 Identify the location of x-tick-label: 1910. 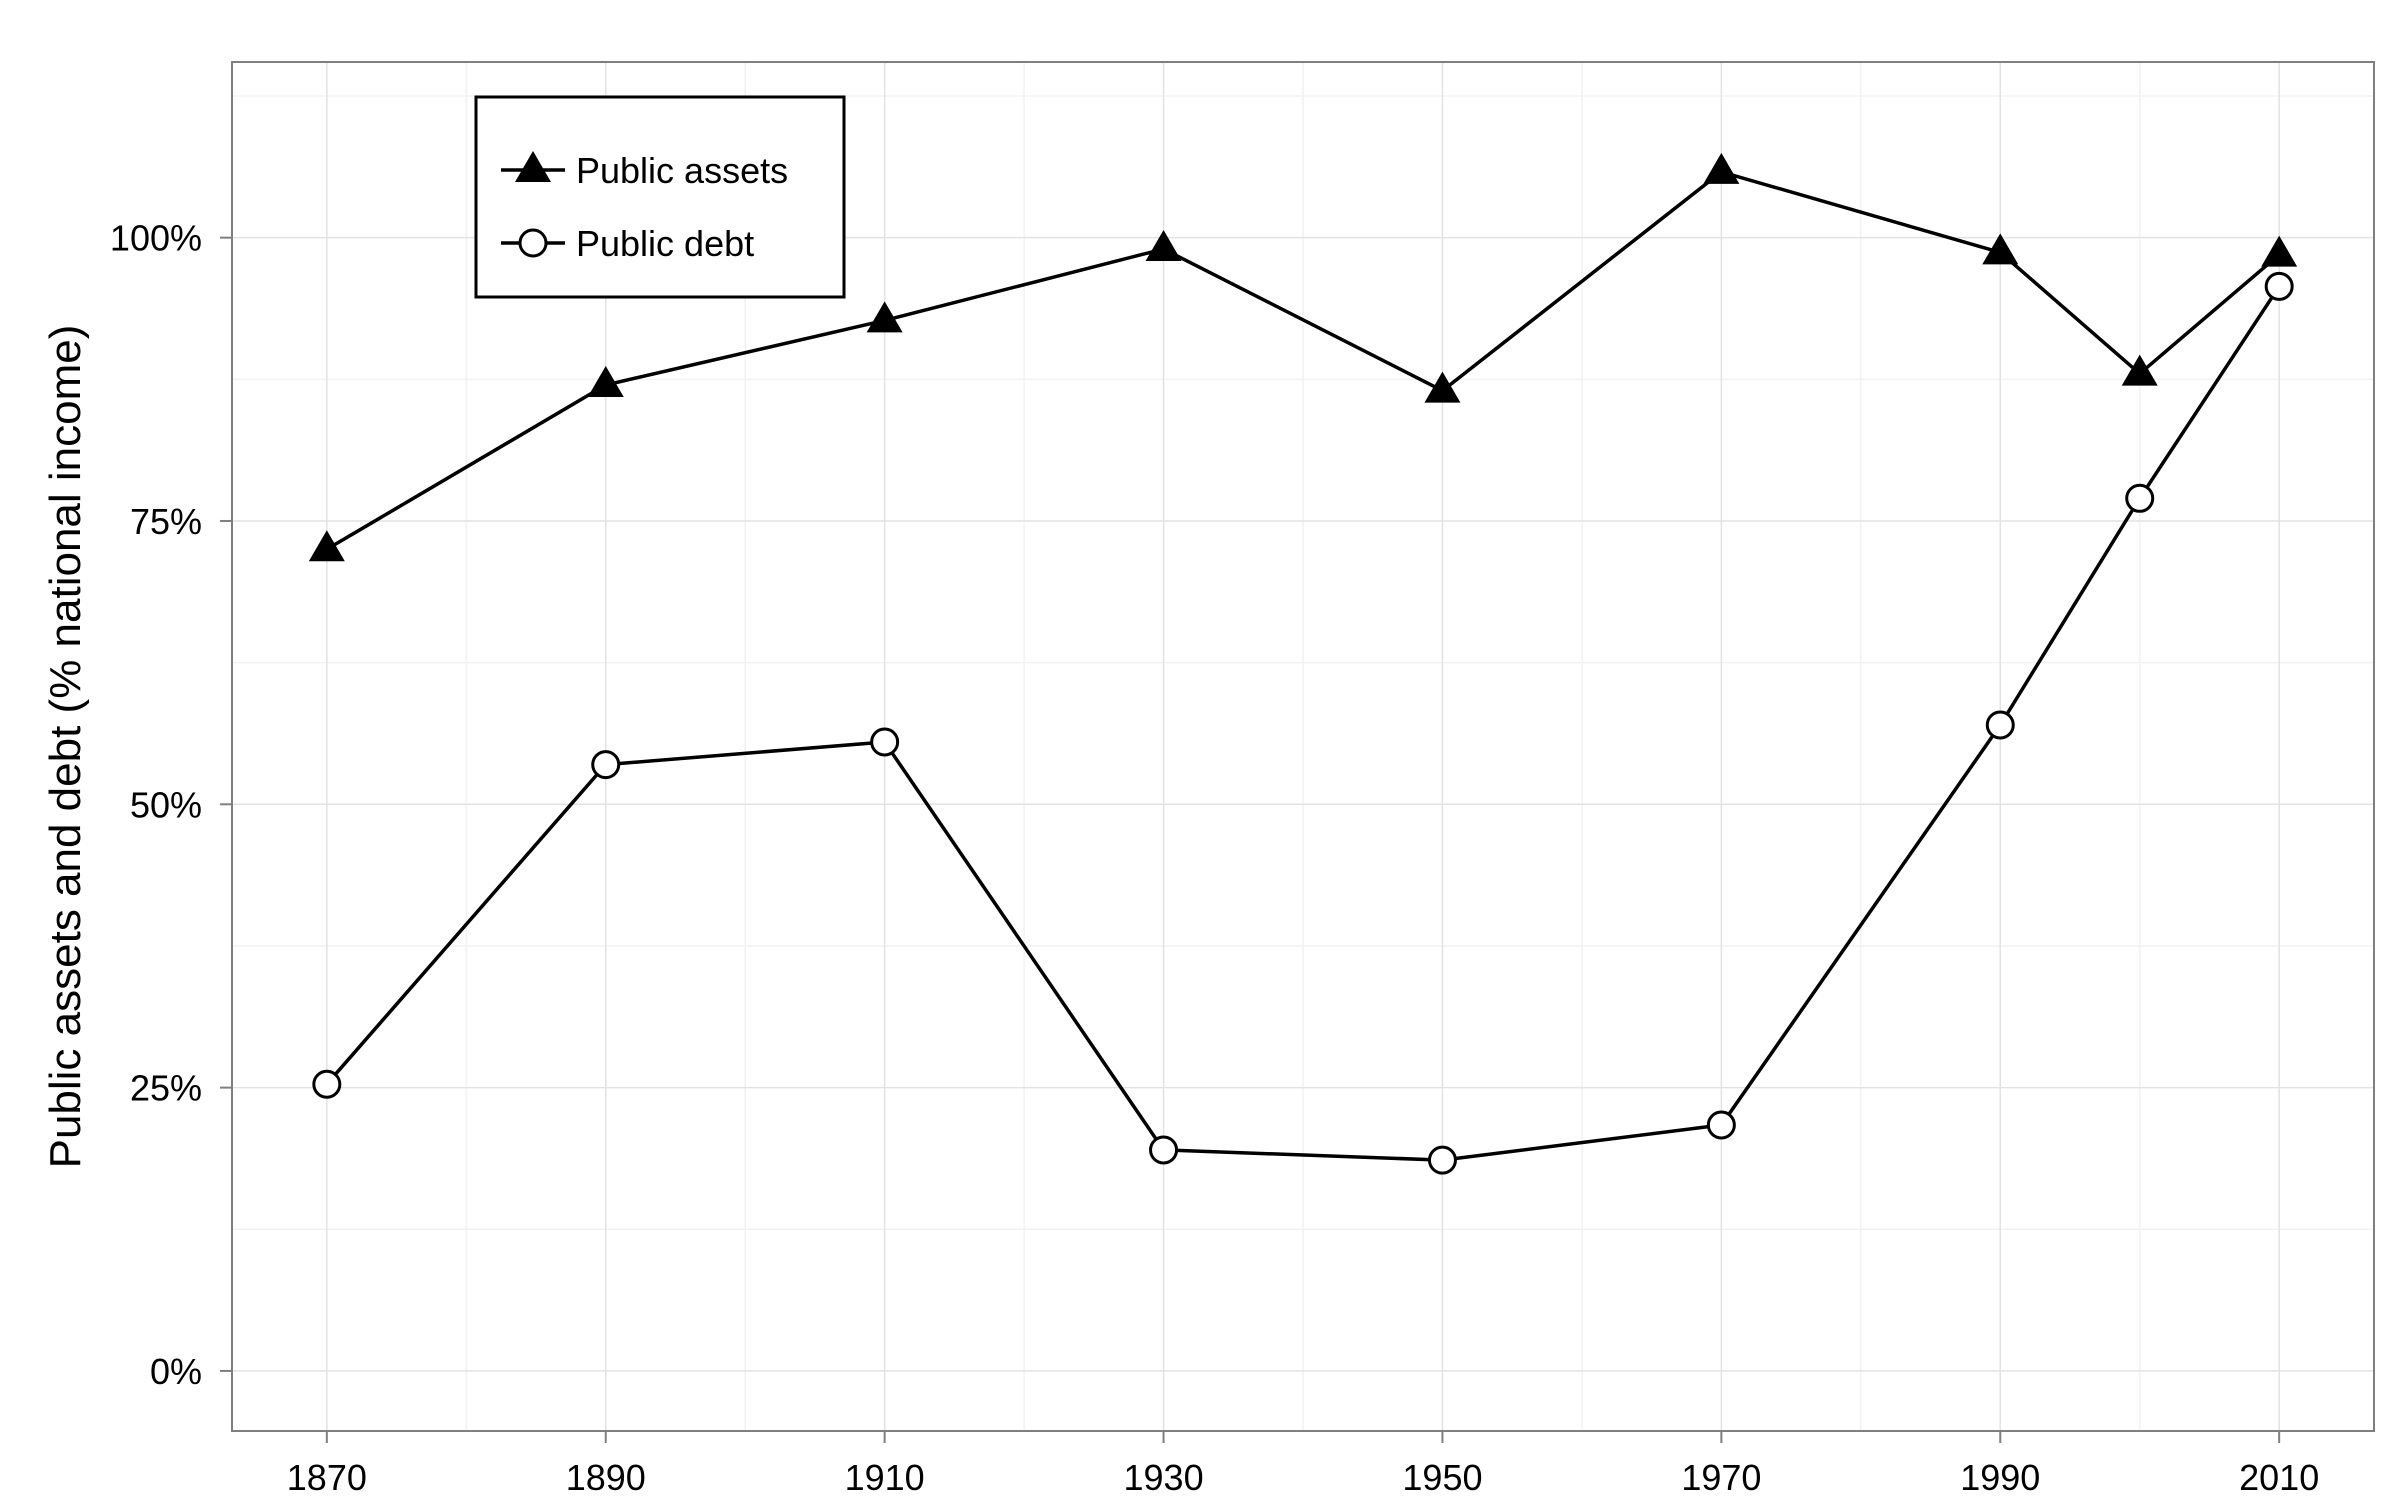
(885, 1477).